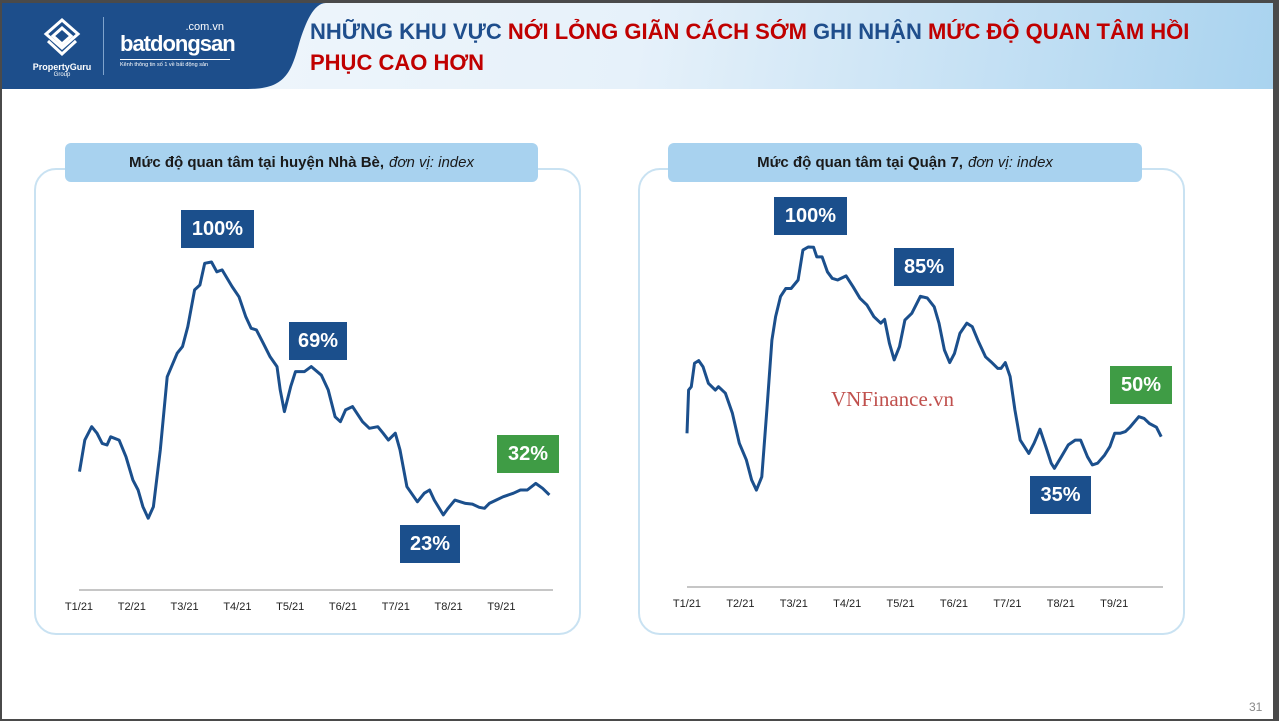 The height and width of the screenshot is (721, 1279). I want to click on watermark: VNFinance.vn, so click(893, 399).